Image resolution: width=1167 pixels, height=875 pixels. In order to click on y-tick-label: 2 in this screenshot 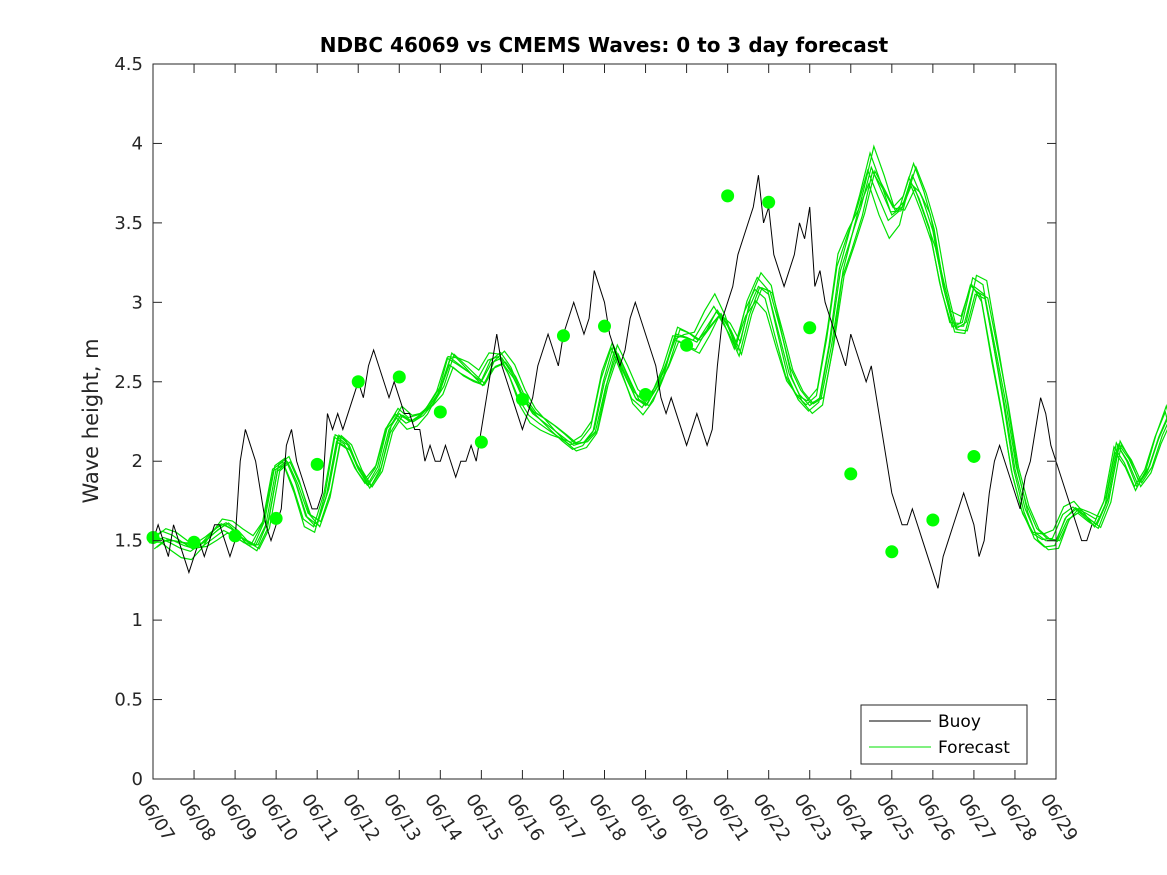, I will do `click(137, 461)`.